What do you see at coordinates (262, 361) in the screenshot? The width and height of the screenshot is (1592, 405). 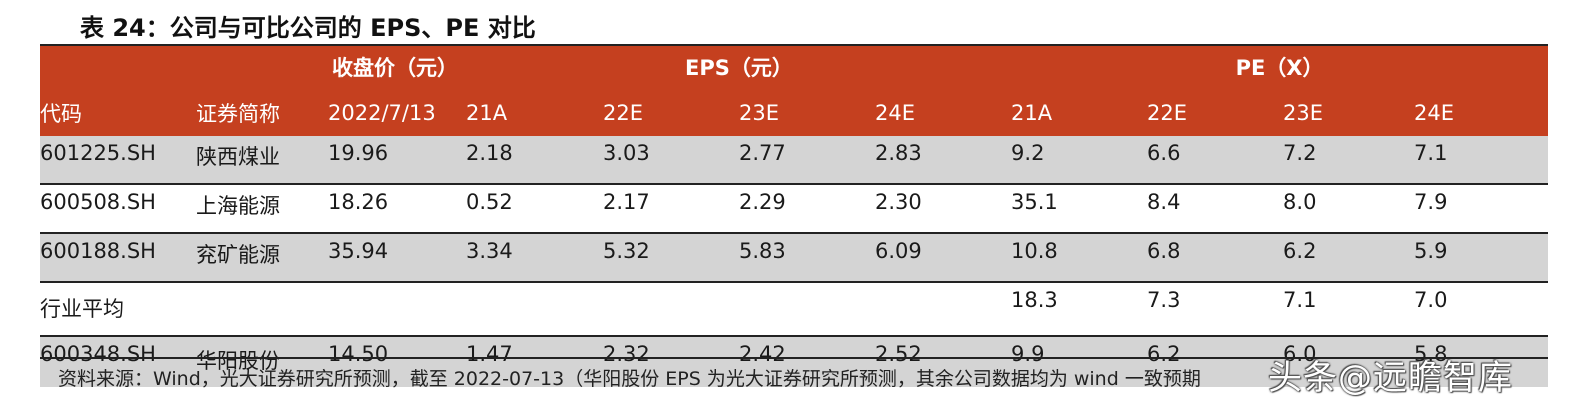 I see `cell-name: 华阳股份` at bounding box center [262, 361].